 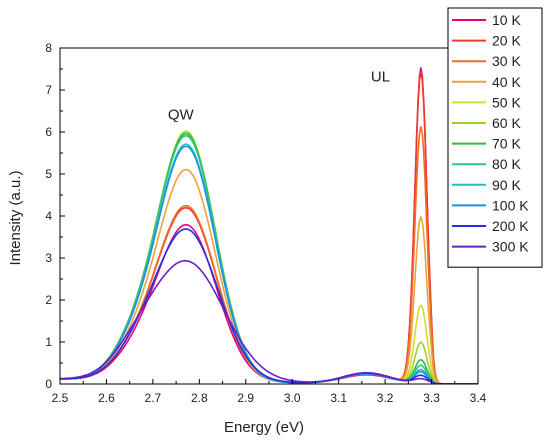 What do you see at coordinates (478, 398) in the screenshot?
I see `x-tick-label: 3.4` at bounding box center [478, 398].